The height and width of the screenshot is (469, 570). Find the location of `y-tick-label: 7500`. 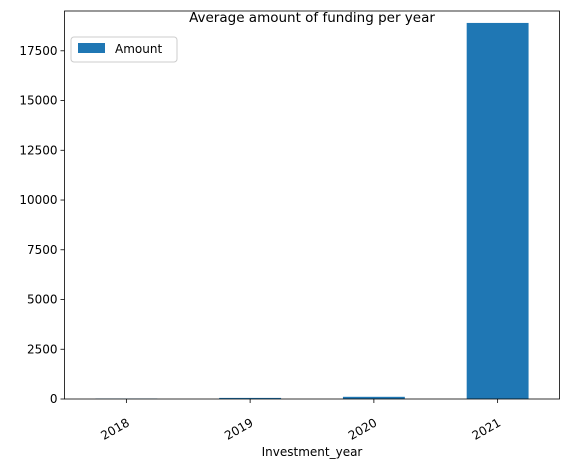

y-tick-label: 7500 is located at coordinates (42, 250).